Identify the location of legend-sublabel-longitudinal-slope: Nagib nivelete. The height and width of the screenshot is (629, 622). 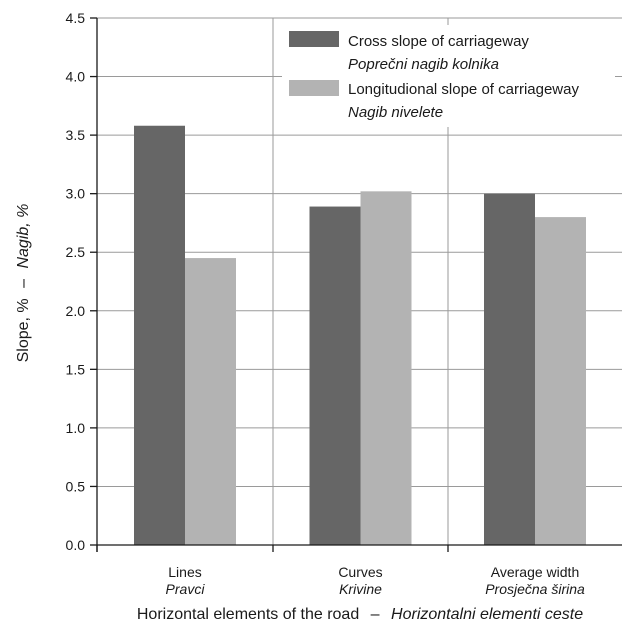
(395, 112).